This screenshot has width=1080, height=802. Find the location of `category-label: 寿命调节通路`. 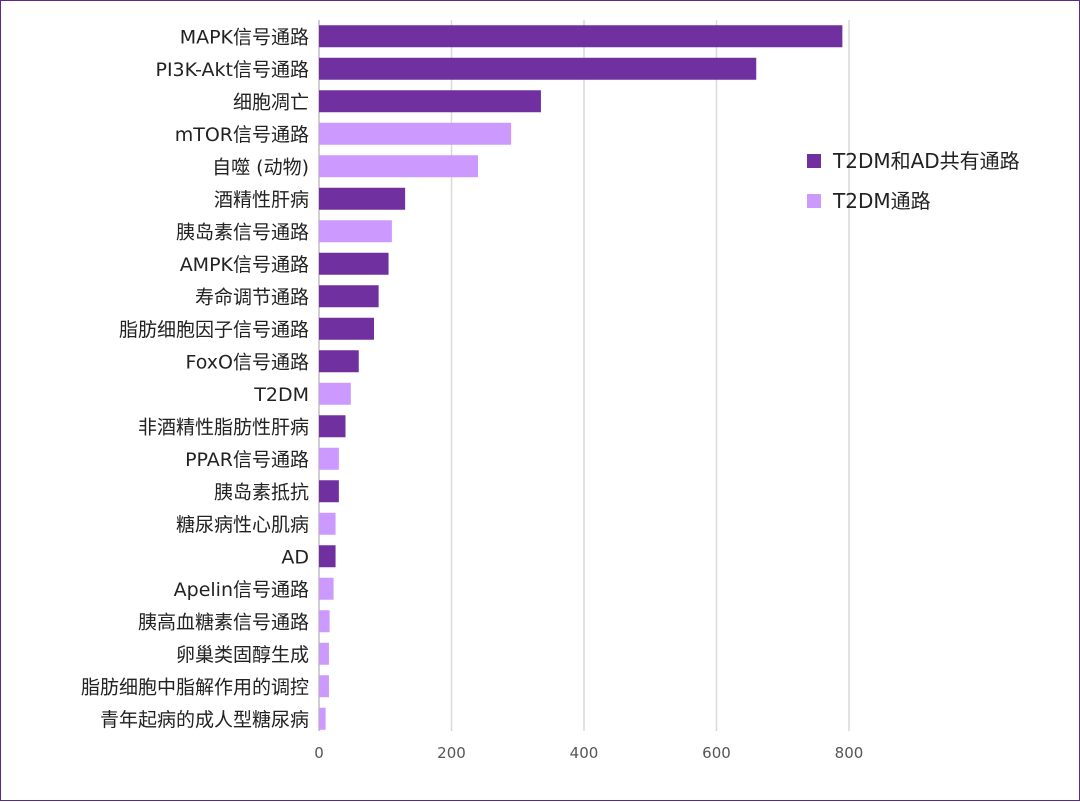

category-label: 寿命调节通路 is located at coordinates (252, 297).